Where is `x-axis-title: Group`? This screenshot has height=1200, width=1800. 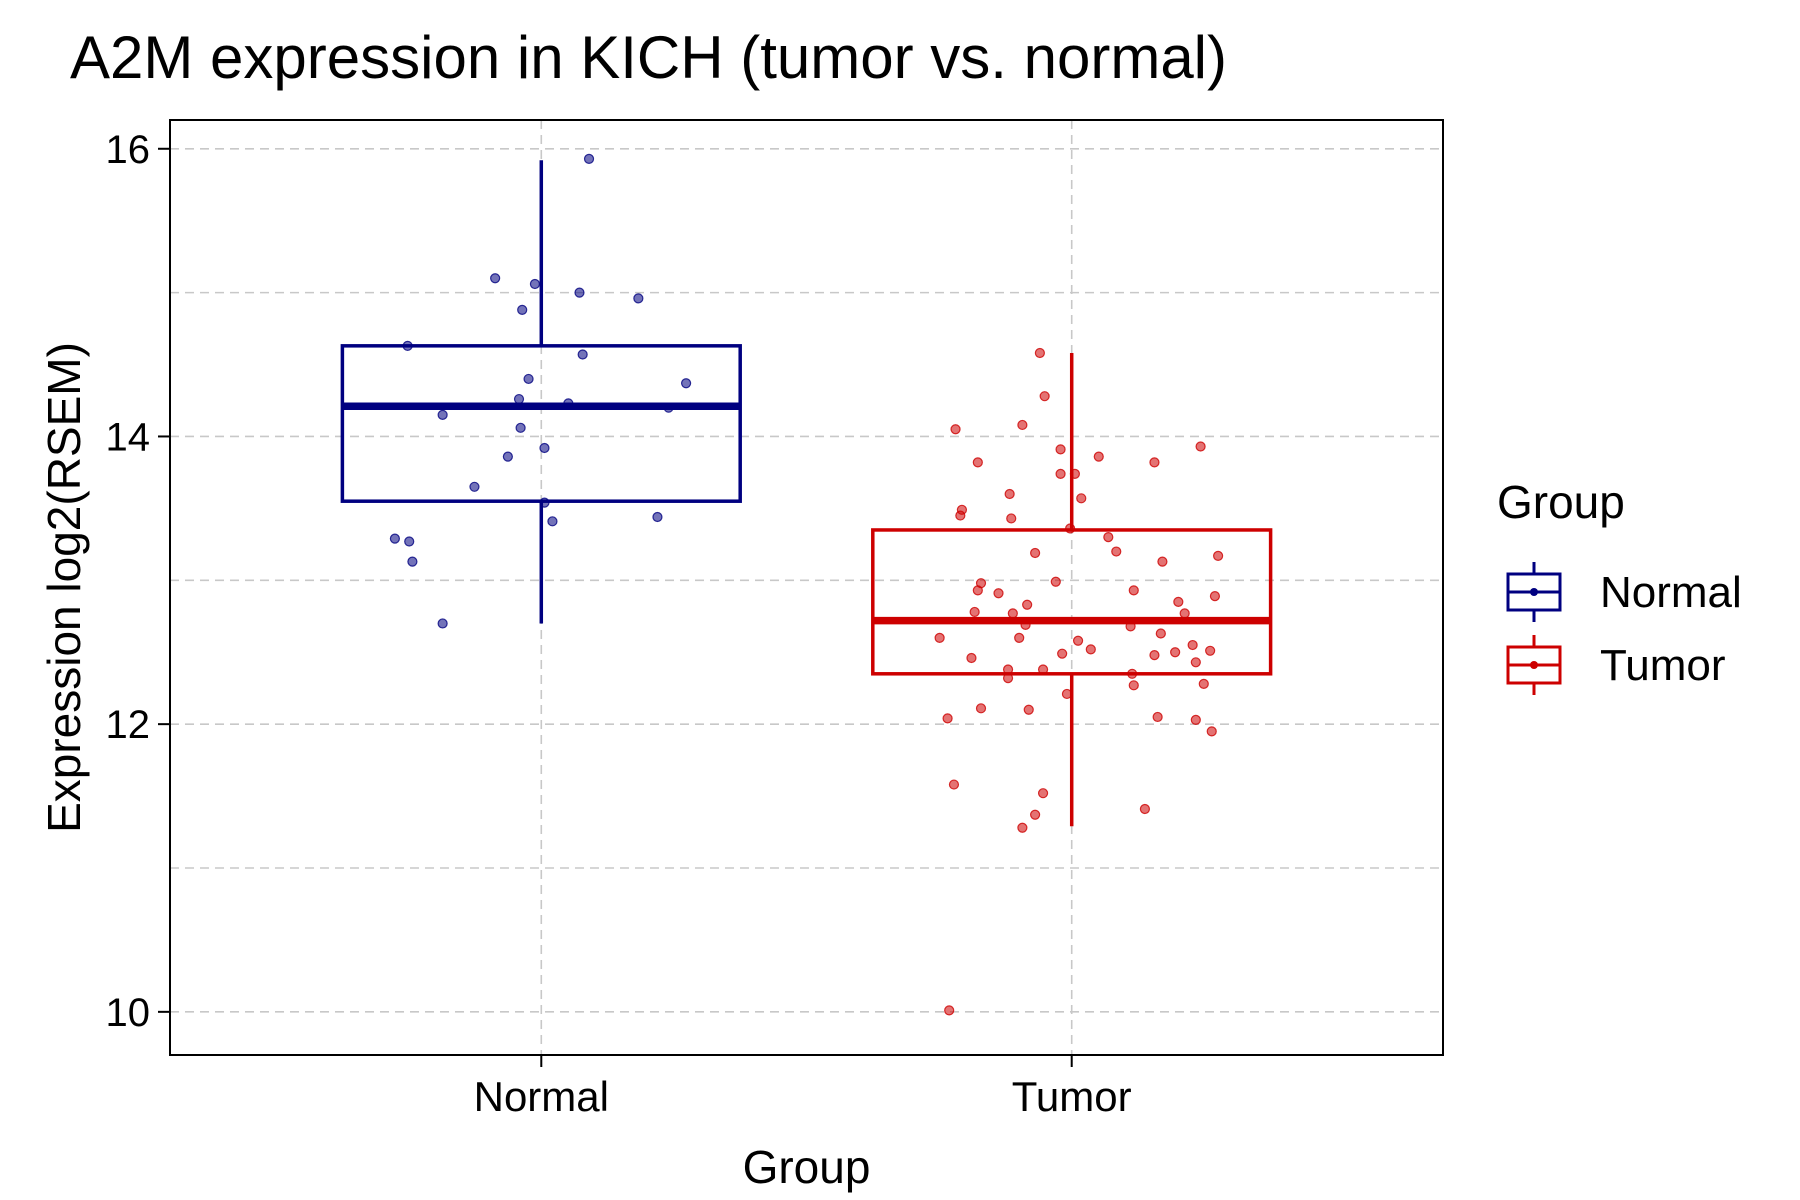 x-axis-title: Group is located at coordinates (807, 1167).